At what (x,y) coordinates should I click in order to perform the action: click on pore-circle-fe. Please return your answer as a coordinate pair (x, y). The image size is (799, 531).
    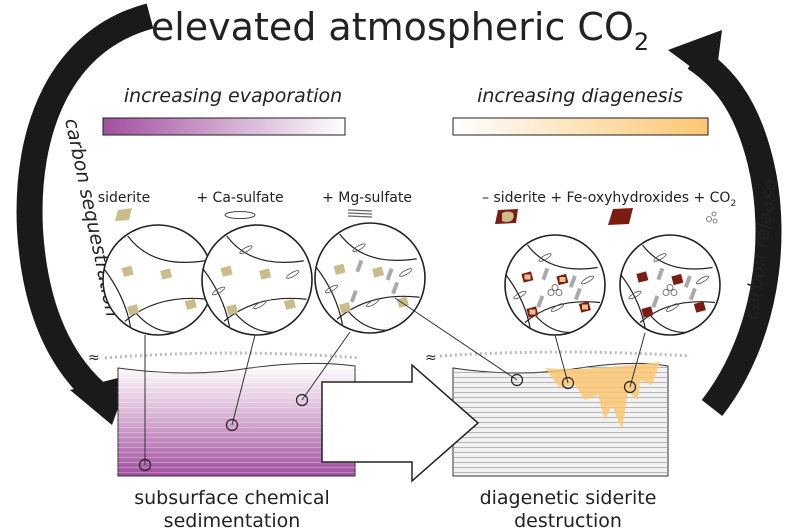
    Looking at the image, I should click on (670, 285).